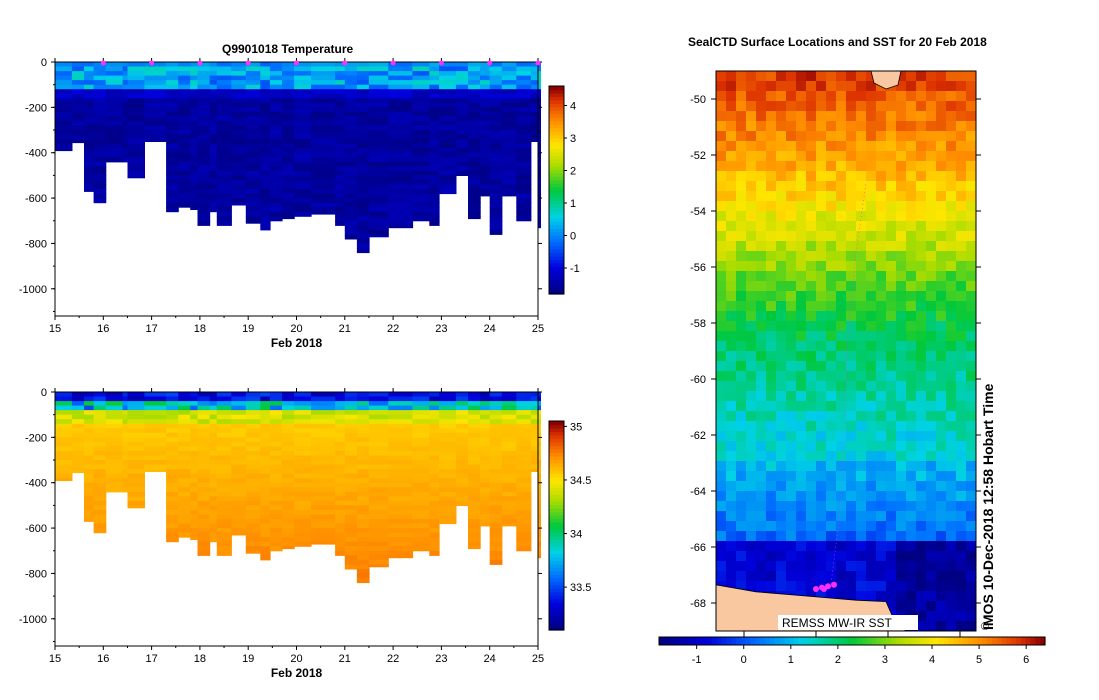 The width and height of the screenshot is (1099, 700). Describe the element at coordinates (838, 660) in the screenshot. I see `sst-colorbar-tick-label: 2` at that location.